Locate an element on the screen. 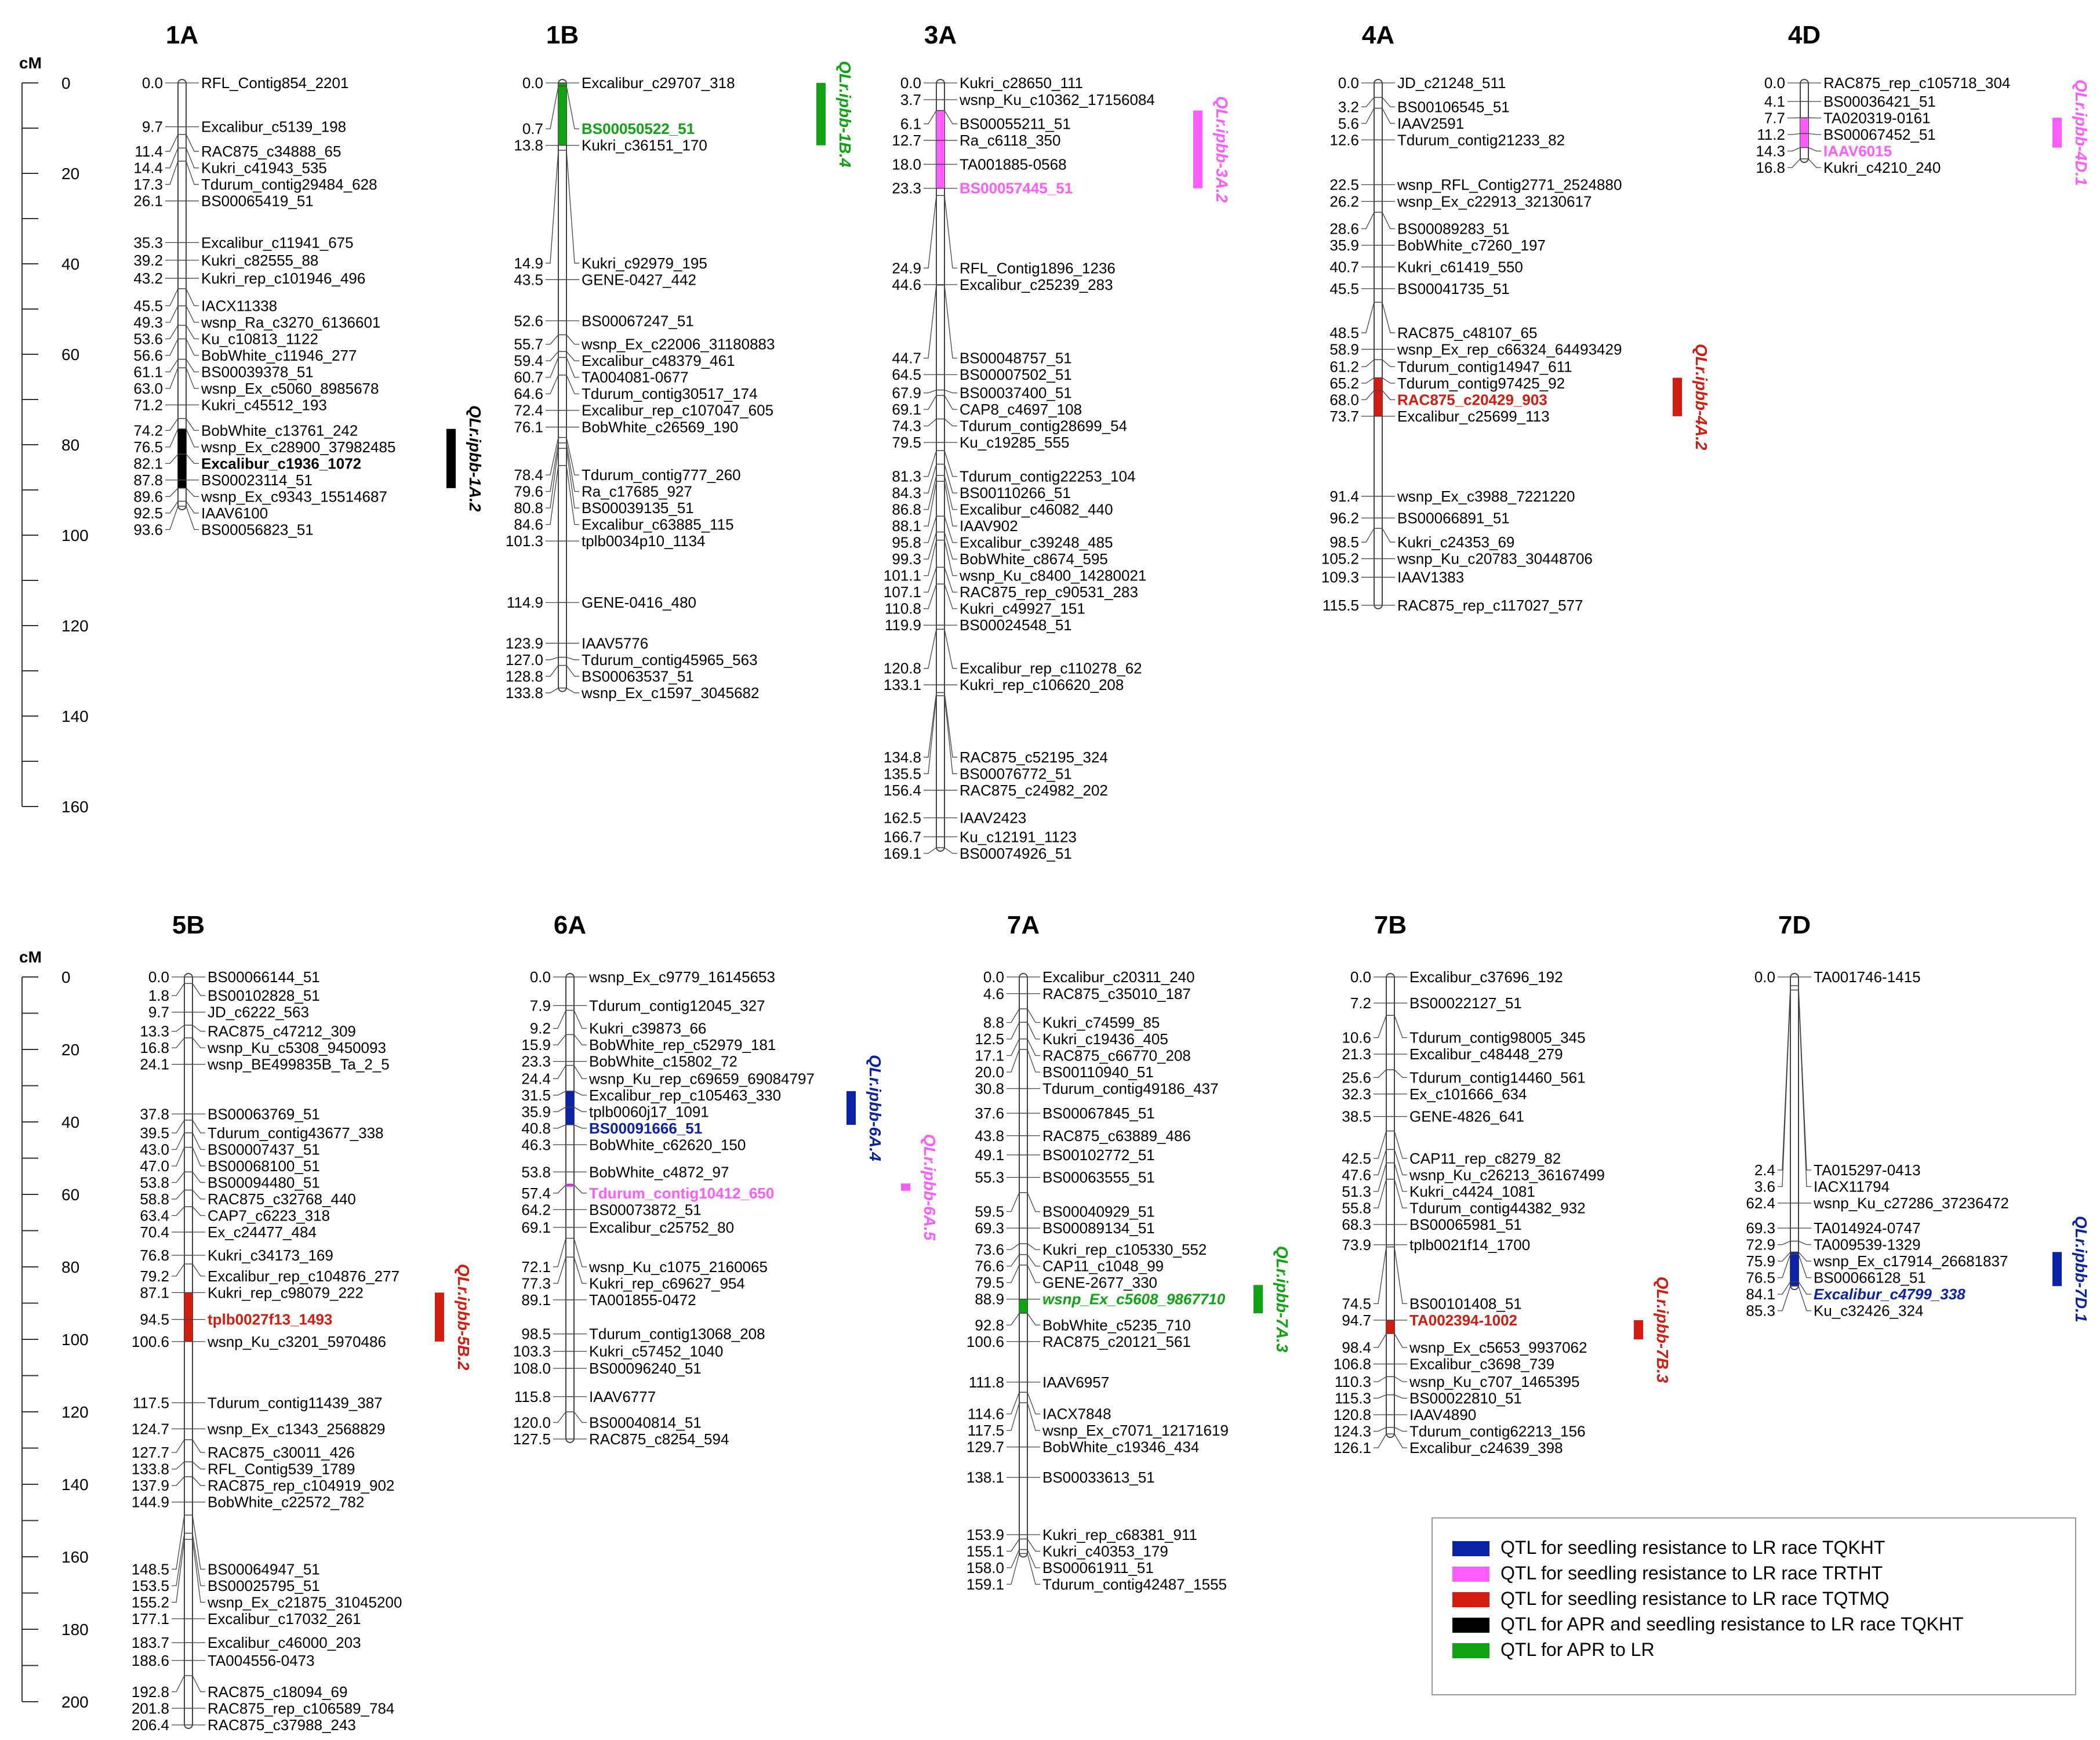 This screenshot has width=2100, height=1740. marker-position: 39.5 is located at coordinates (154, 1133).